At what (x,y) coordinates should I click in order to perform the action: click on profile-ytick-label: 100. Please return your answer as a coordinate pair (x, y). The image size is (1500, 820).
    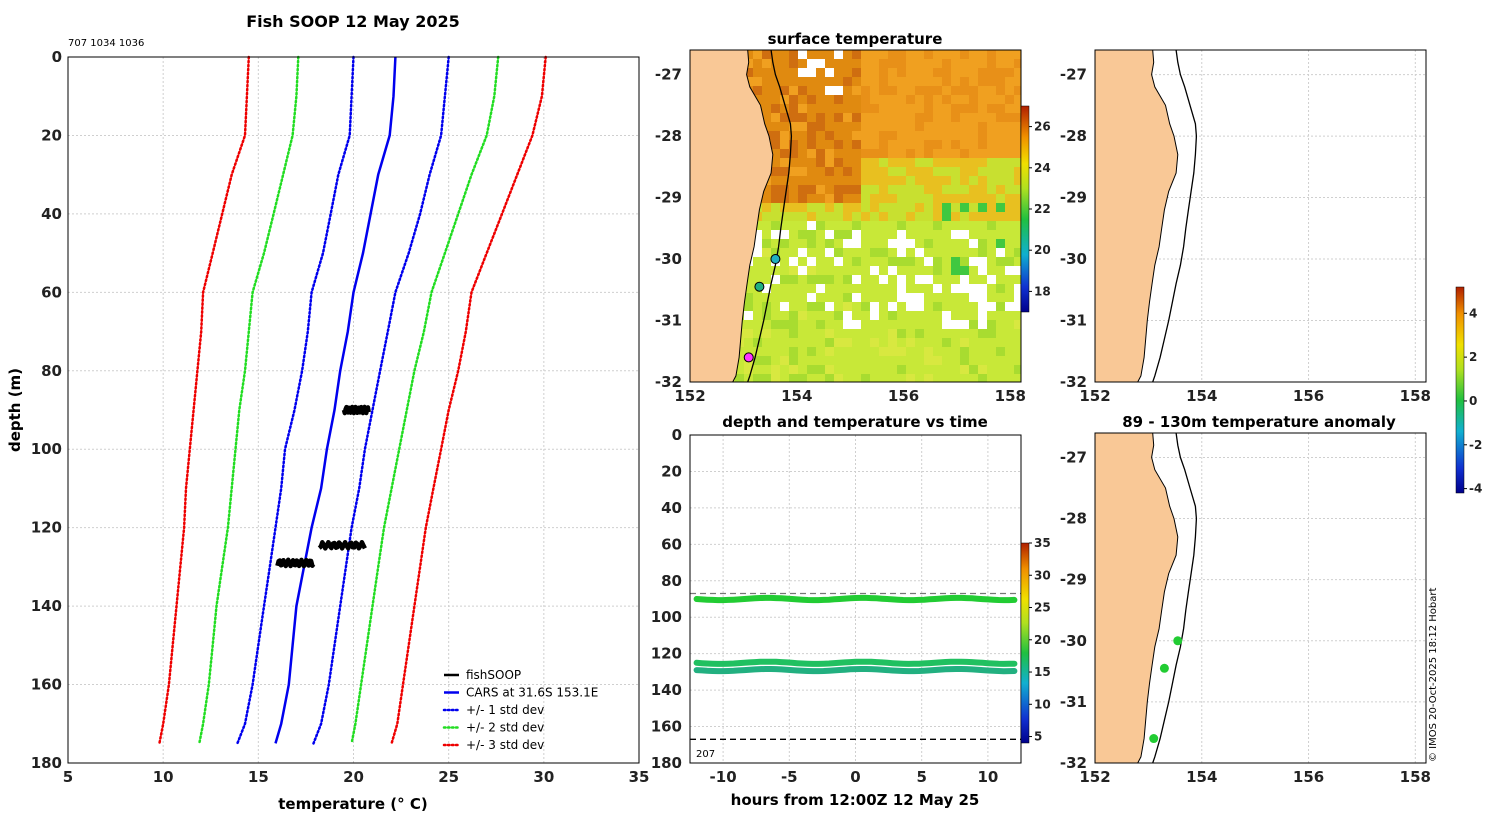
    Looking at the image, I should click on (46, 449).